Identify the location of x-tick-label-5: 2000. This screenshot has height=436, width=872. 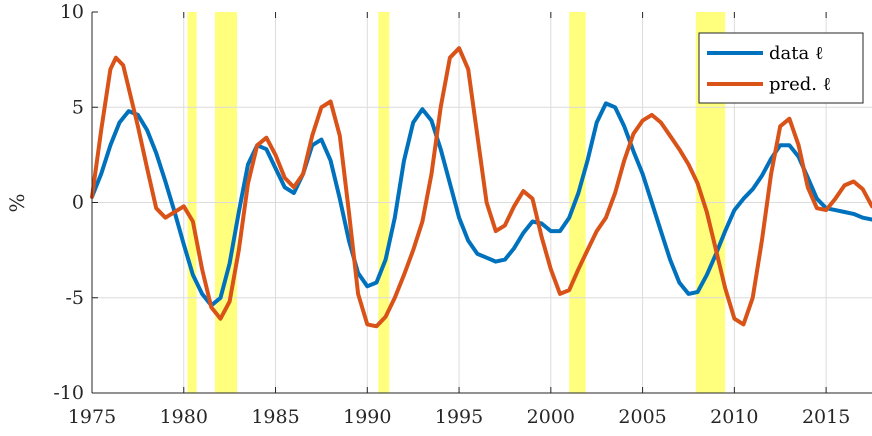
(551, 417).